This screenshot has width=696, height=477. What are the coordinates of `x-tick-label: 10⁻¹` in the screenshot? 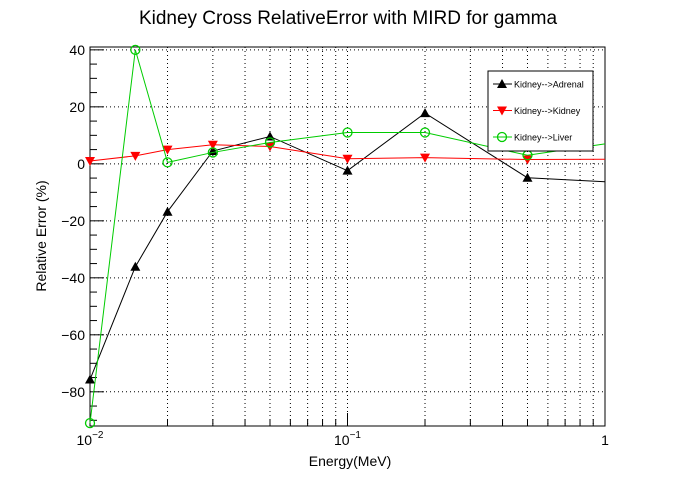 It's located at (347, 439).